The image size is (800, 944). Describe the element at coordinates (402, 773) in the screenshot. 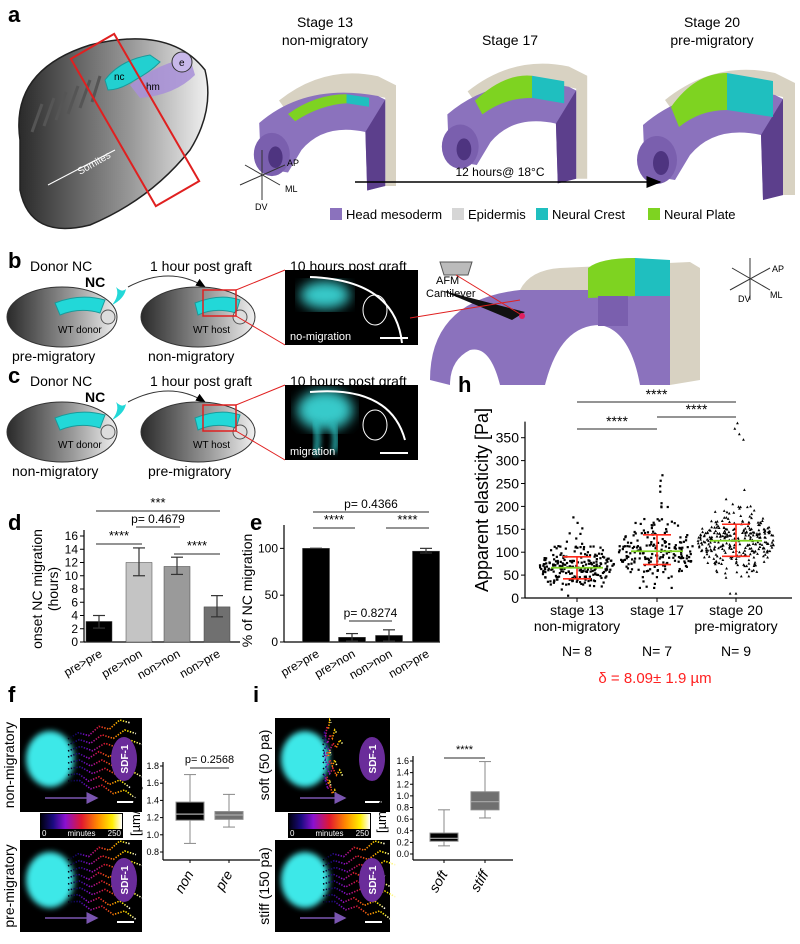

I see `y-tick-label: 1.4` at that location.